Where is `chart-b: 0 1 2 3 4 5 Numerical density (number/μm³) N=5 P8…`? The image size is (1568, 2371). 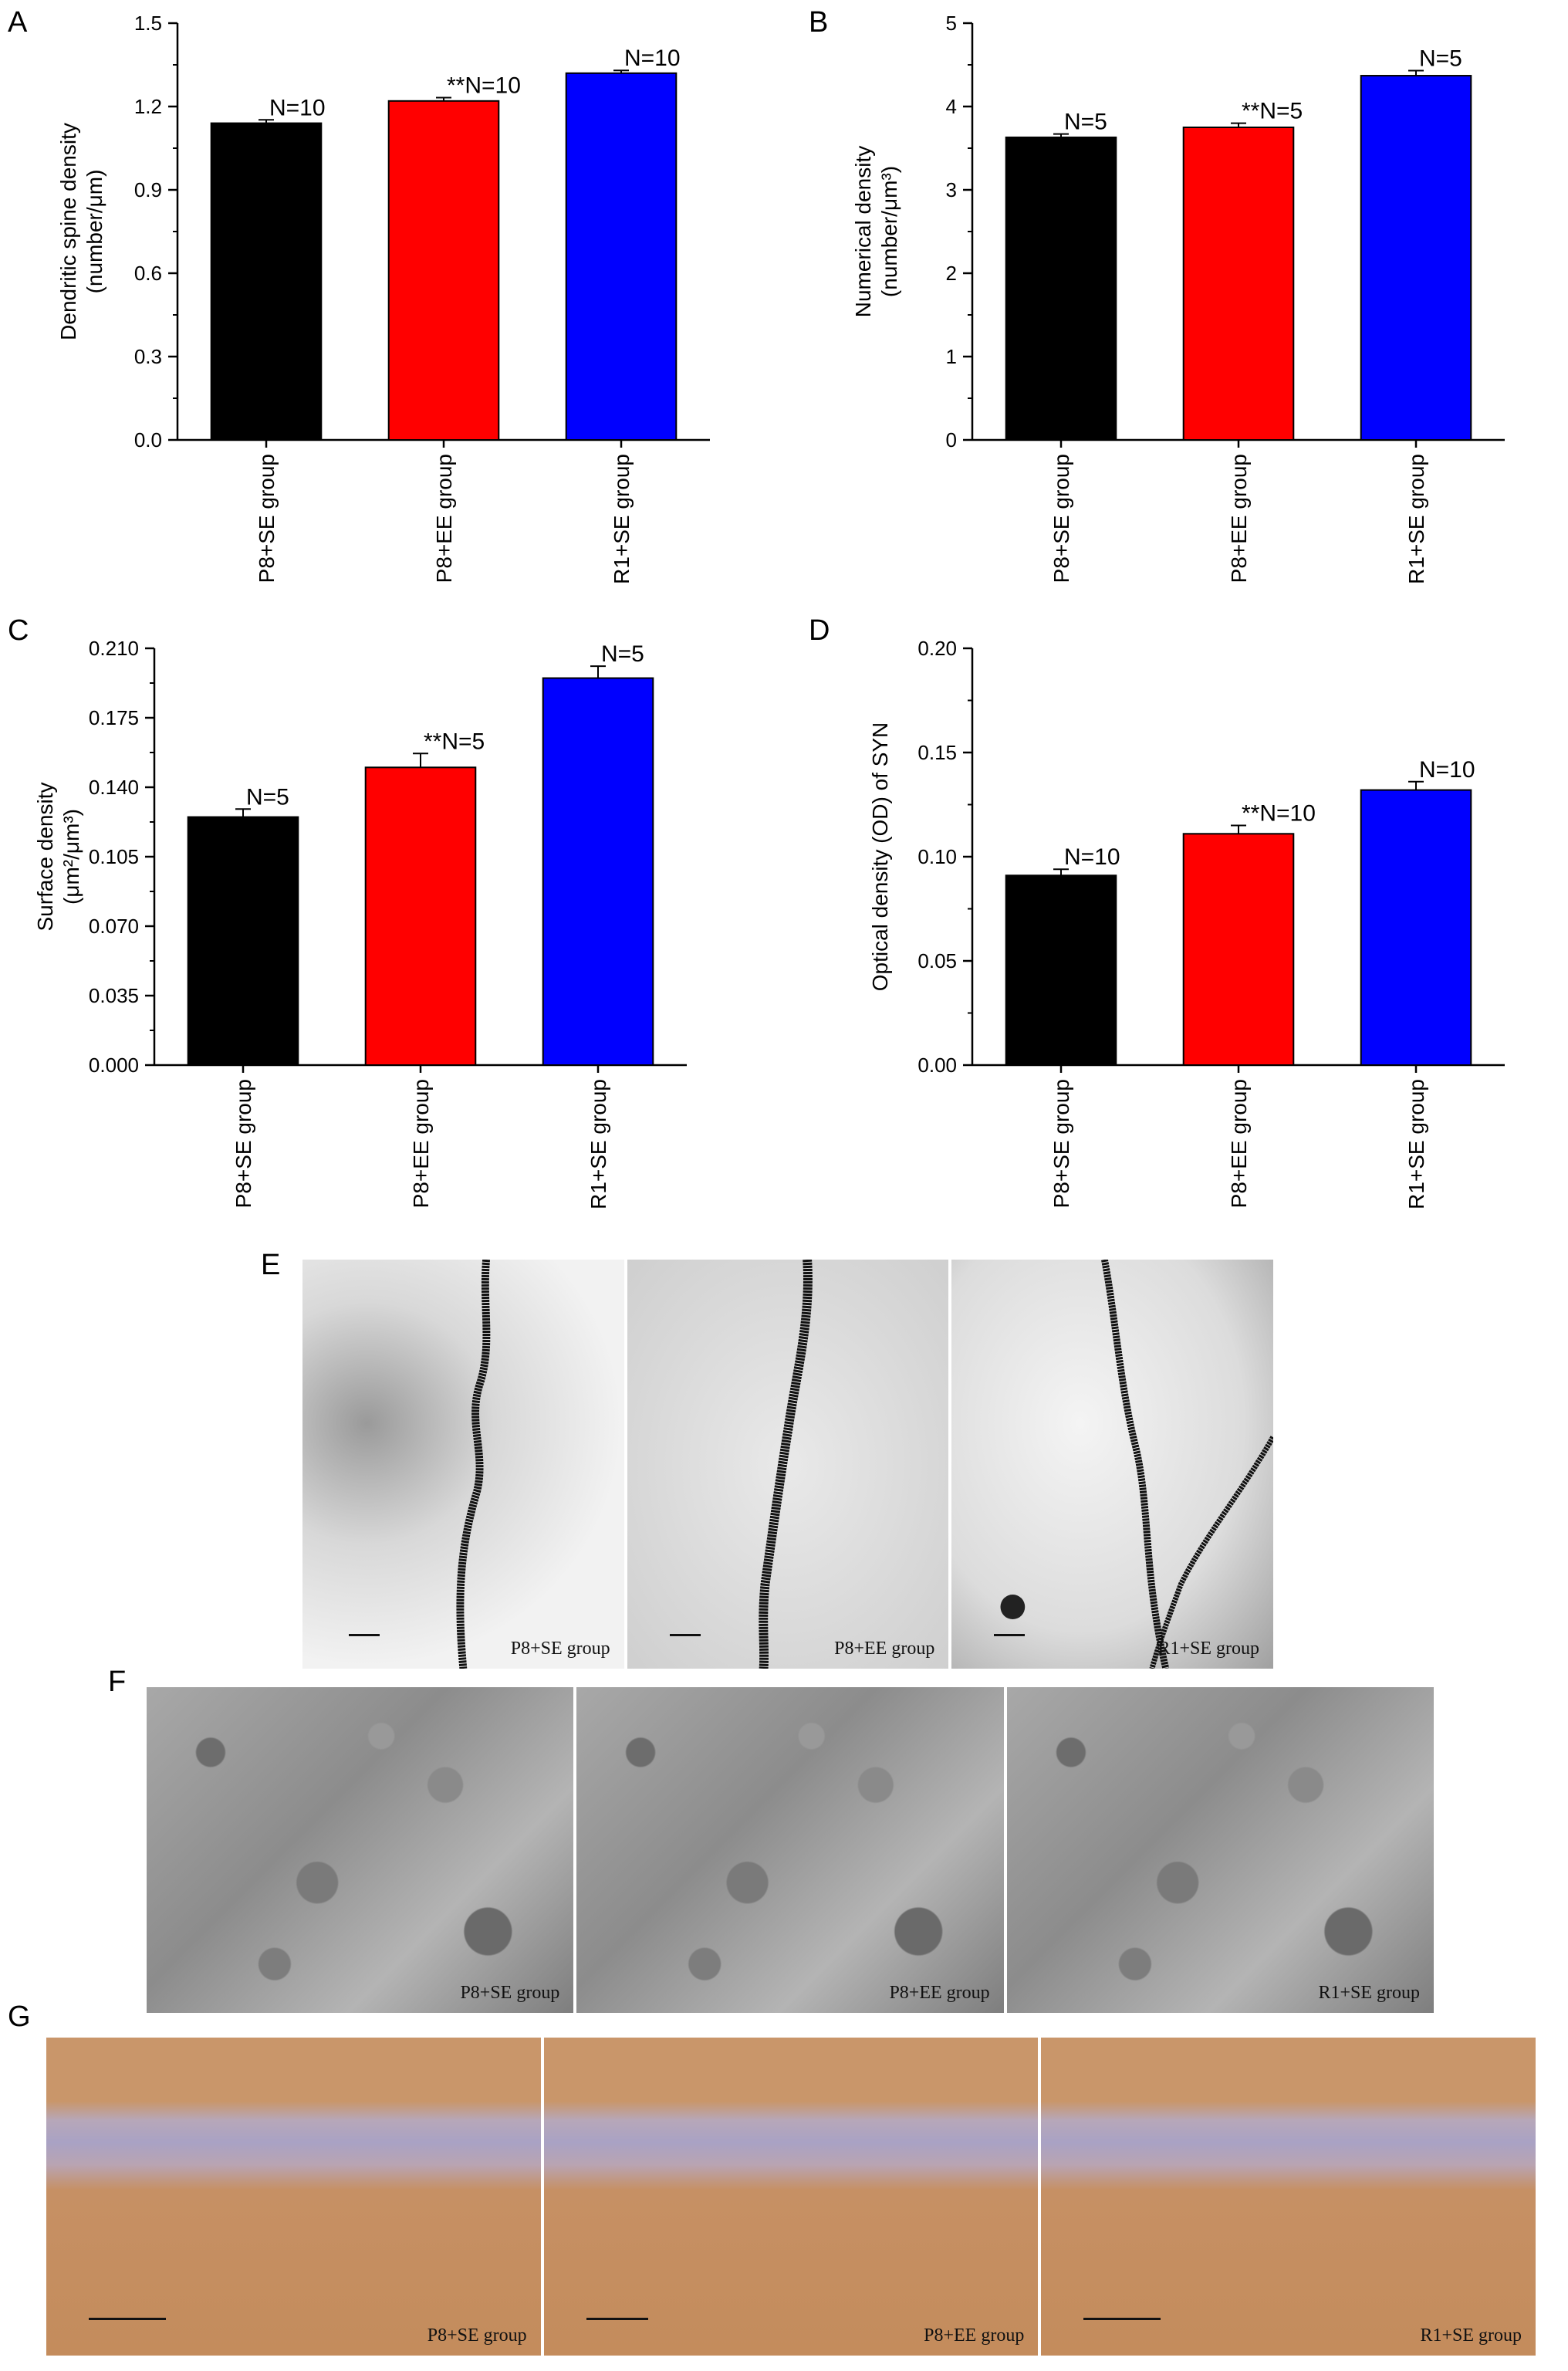 chart-b: 0 1 2 3 4 5 Numerical density (number/μm³) N=5 P8… is located at coordinates (1178, 298).